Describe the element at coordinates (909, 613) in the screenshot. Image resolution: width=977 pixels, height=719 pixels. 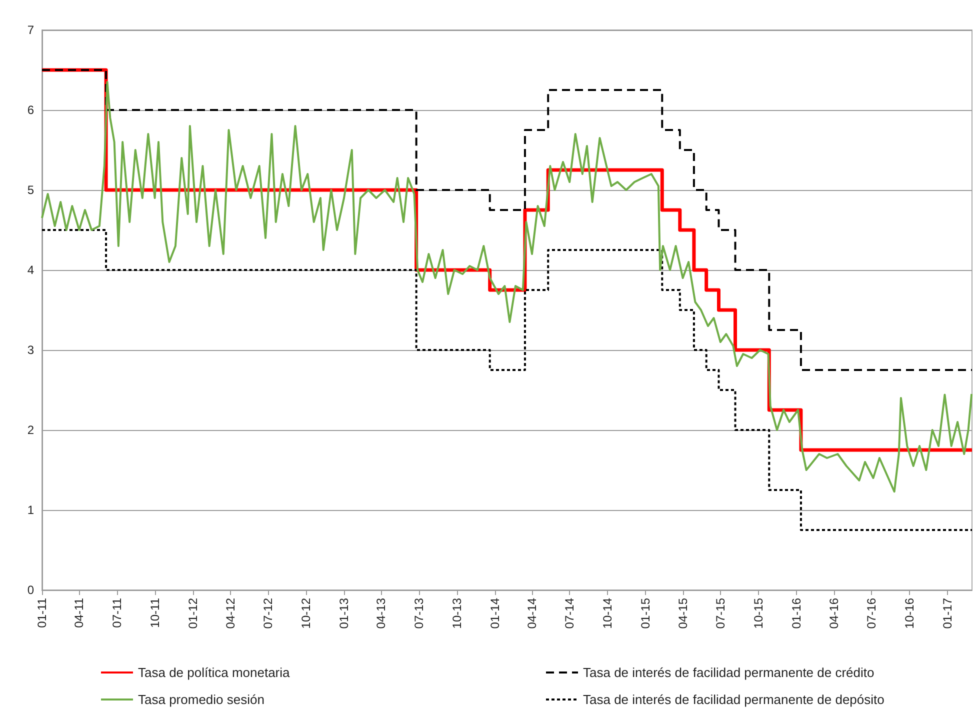
I see `x-tick-label: 10-16` at that location.